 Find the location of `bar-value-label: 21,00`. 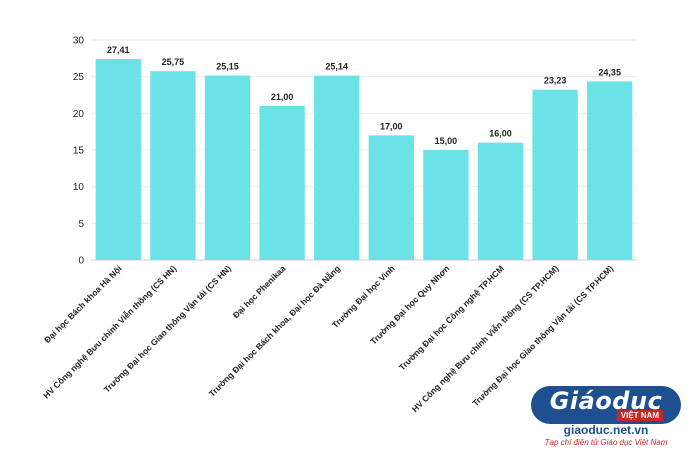

bar-value-label: 21,00 is located at coordinates (282, 97).